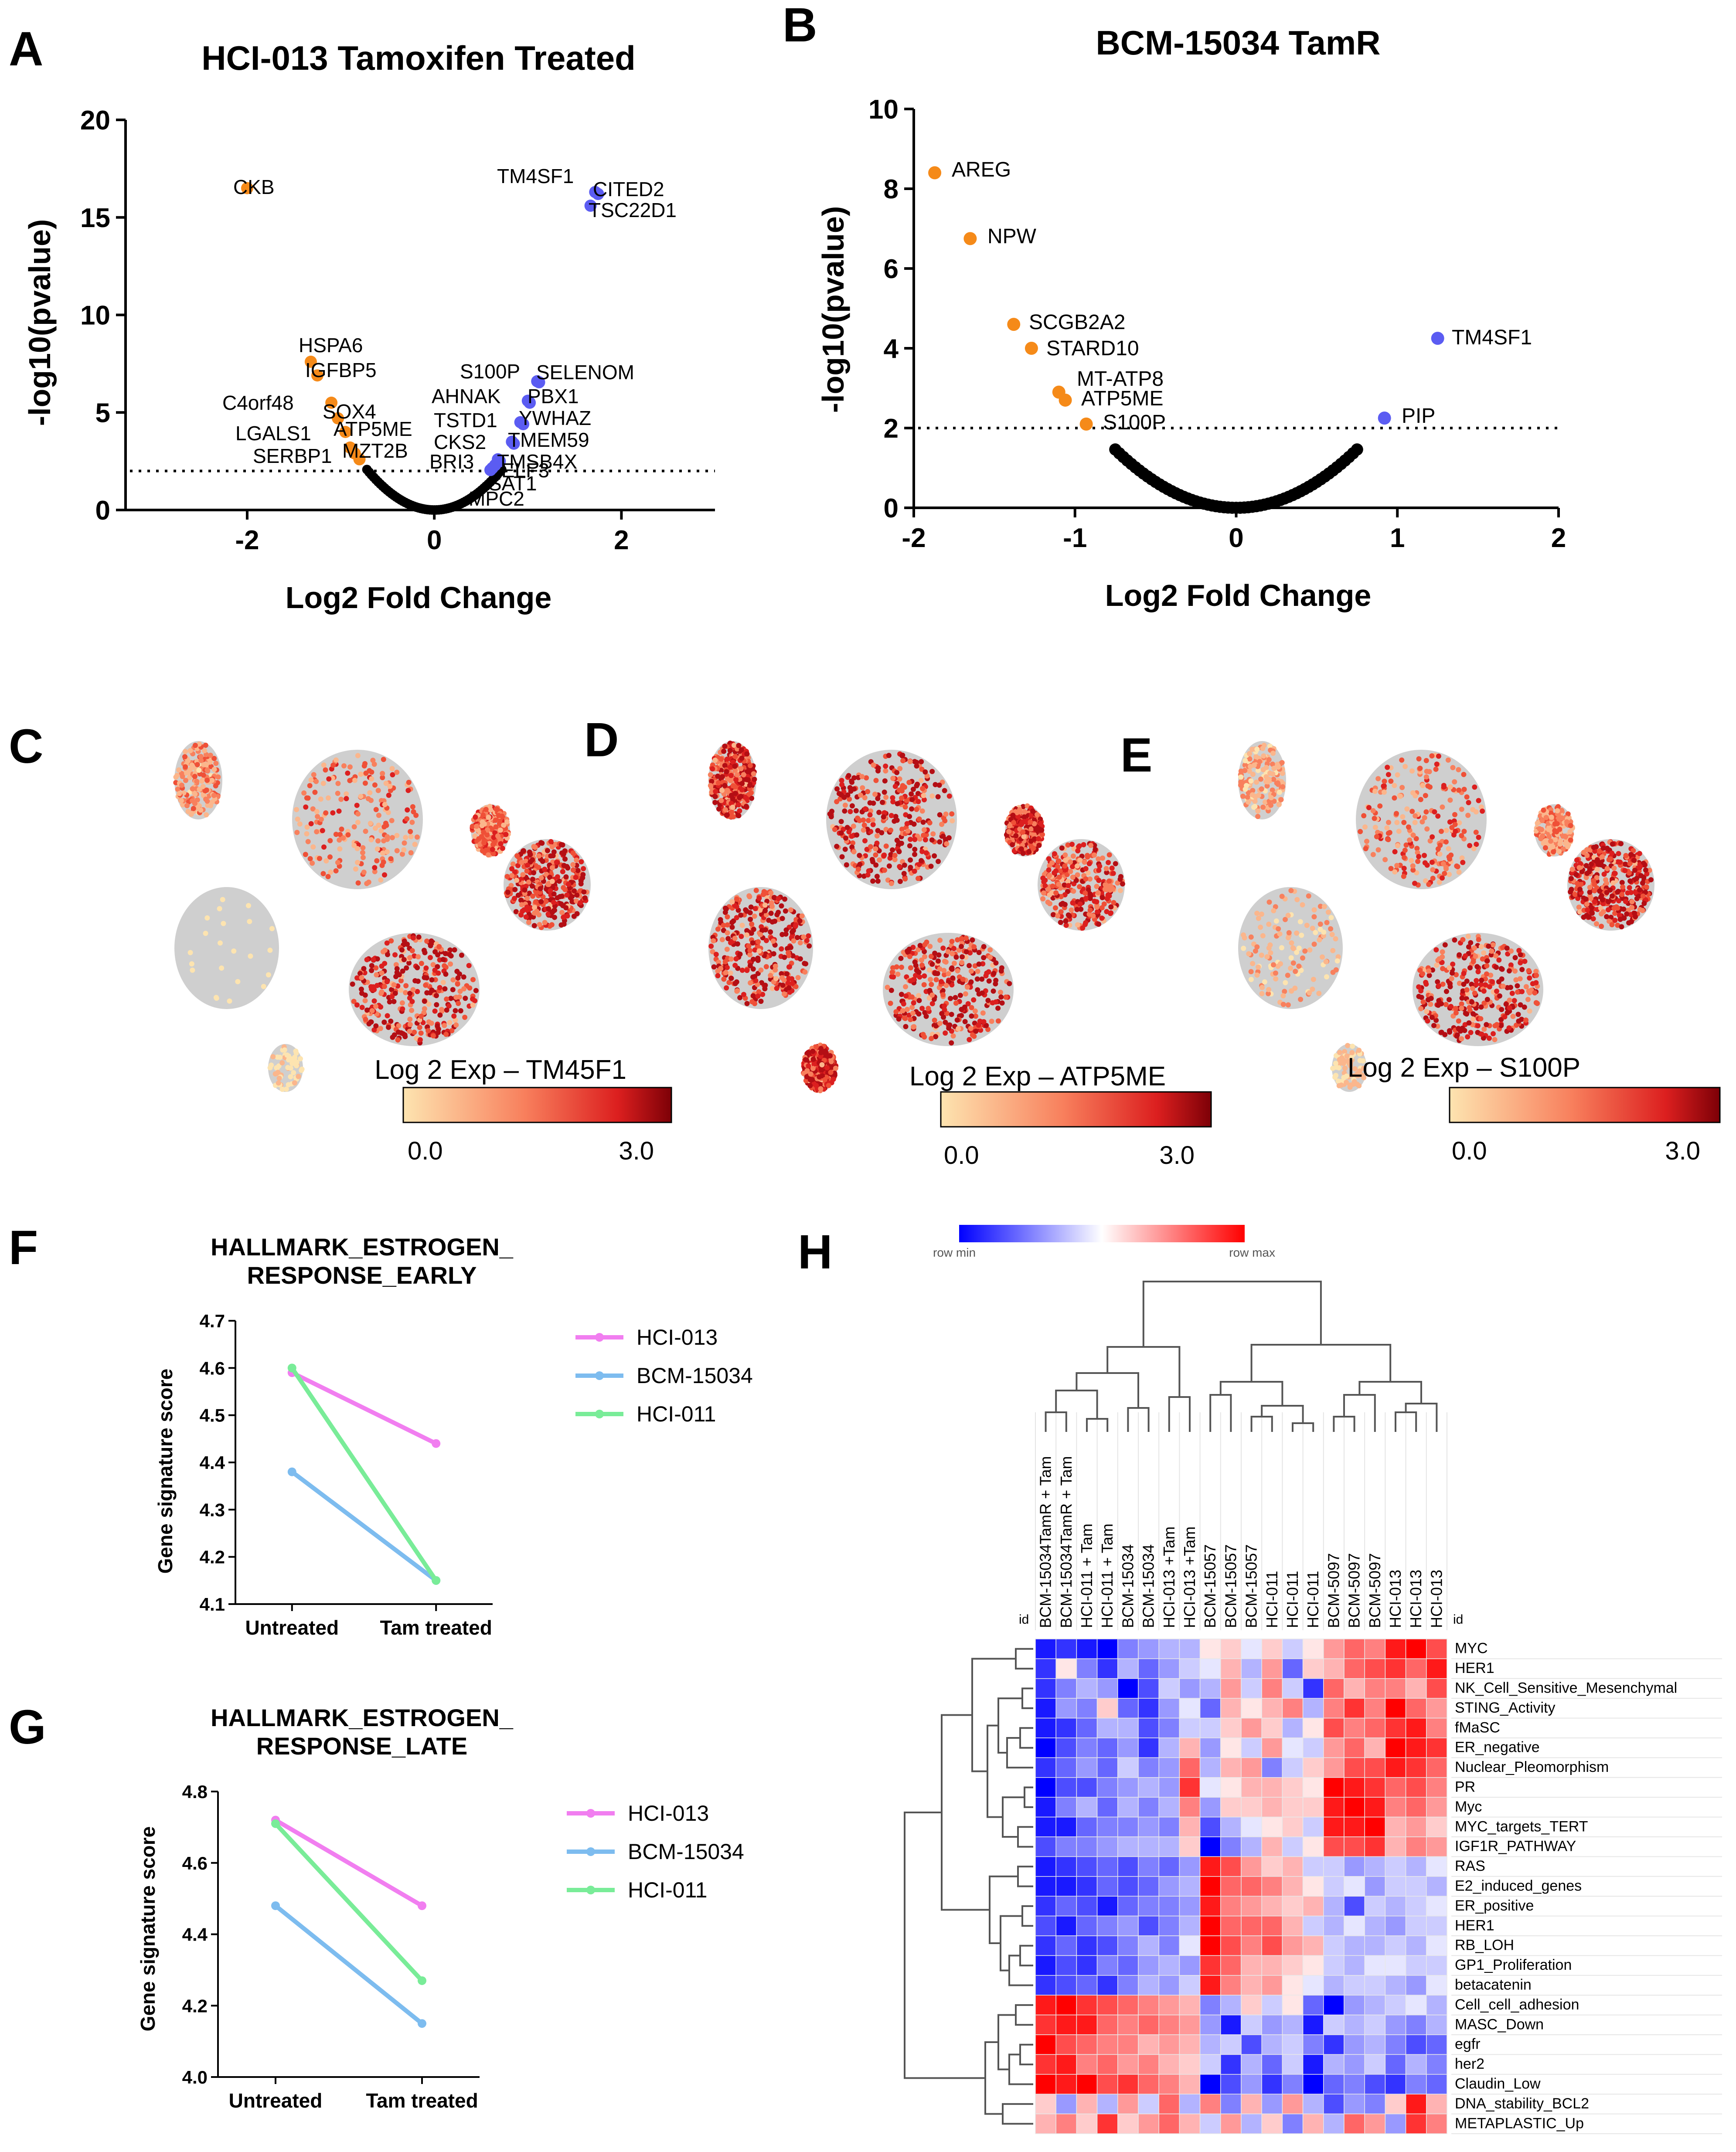 This screenshot has width=1736, height=2152. Describe the element at coordinates (1136, 755) in the screenshot. I see `panel-letter-e: E` at that location.